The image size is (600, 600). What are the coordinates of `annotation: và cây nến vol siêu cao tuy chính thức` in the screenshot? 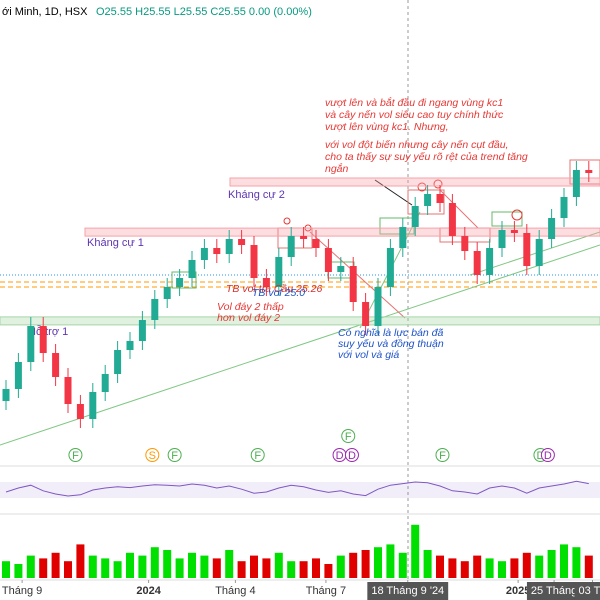 It's located at (414, 115).